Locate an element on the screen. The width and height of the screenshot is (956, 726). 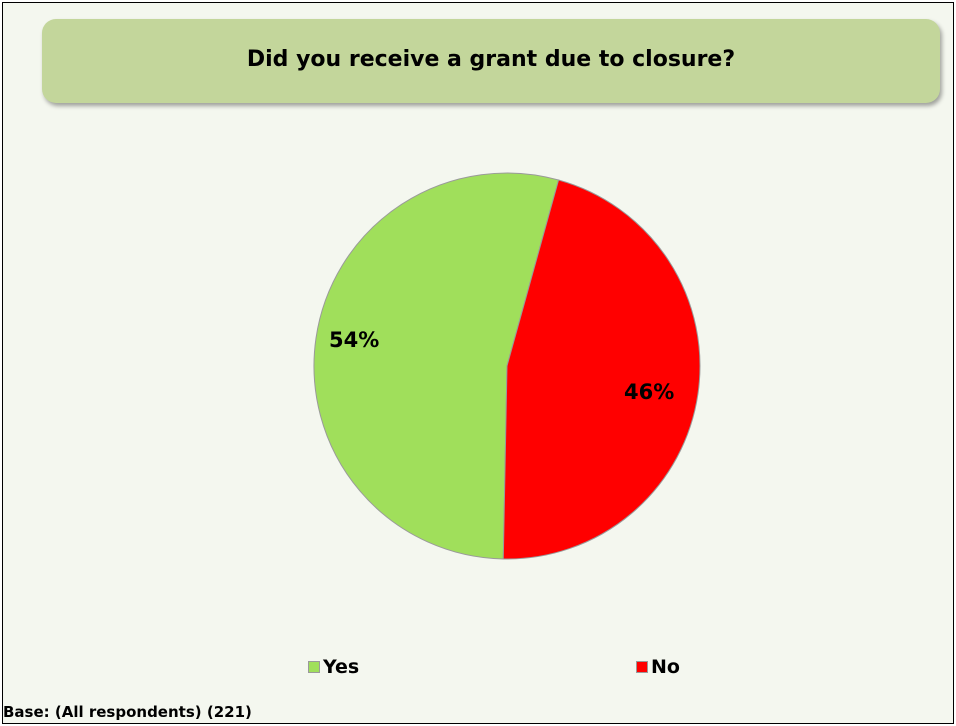
legend-swatch-yes is located at coordinates (314, 667).